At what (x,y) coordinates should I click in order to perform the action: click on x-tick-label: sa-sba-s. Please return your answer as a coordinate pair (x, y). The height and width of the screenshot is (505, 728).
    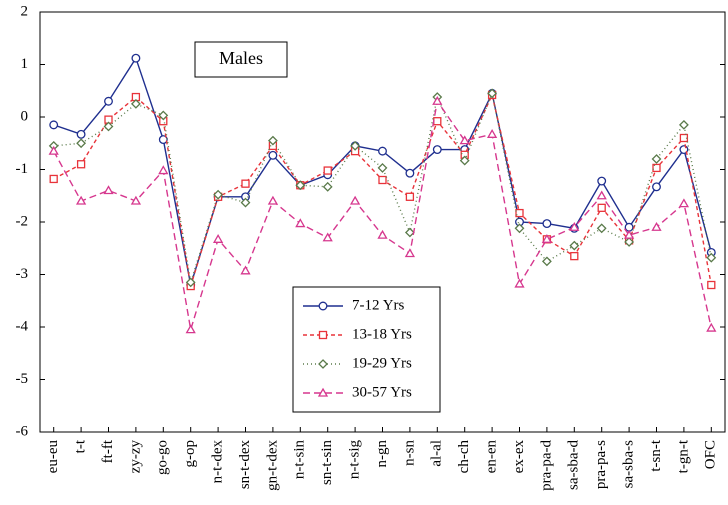
    Looking at the image, I should click on (629, 464).